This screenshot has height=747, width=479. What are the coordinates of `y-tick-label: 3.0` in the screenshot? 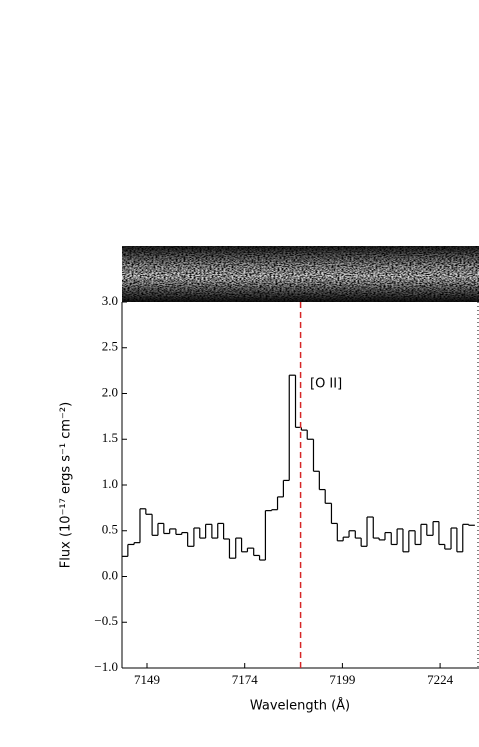 It's located at (110, 300).